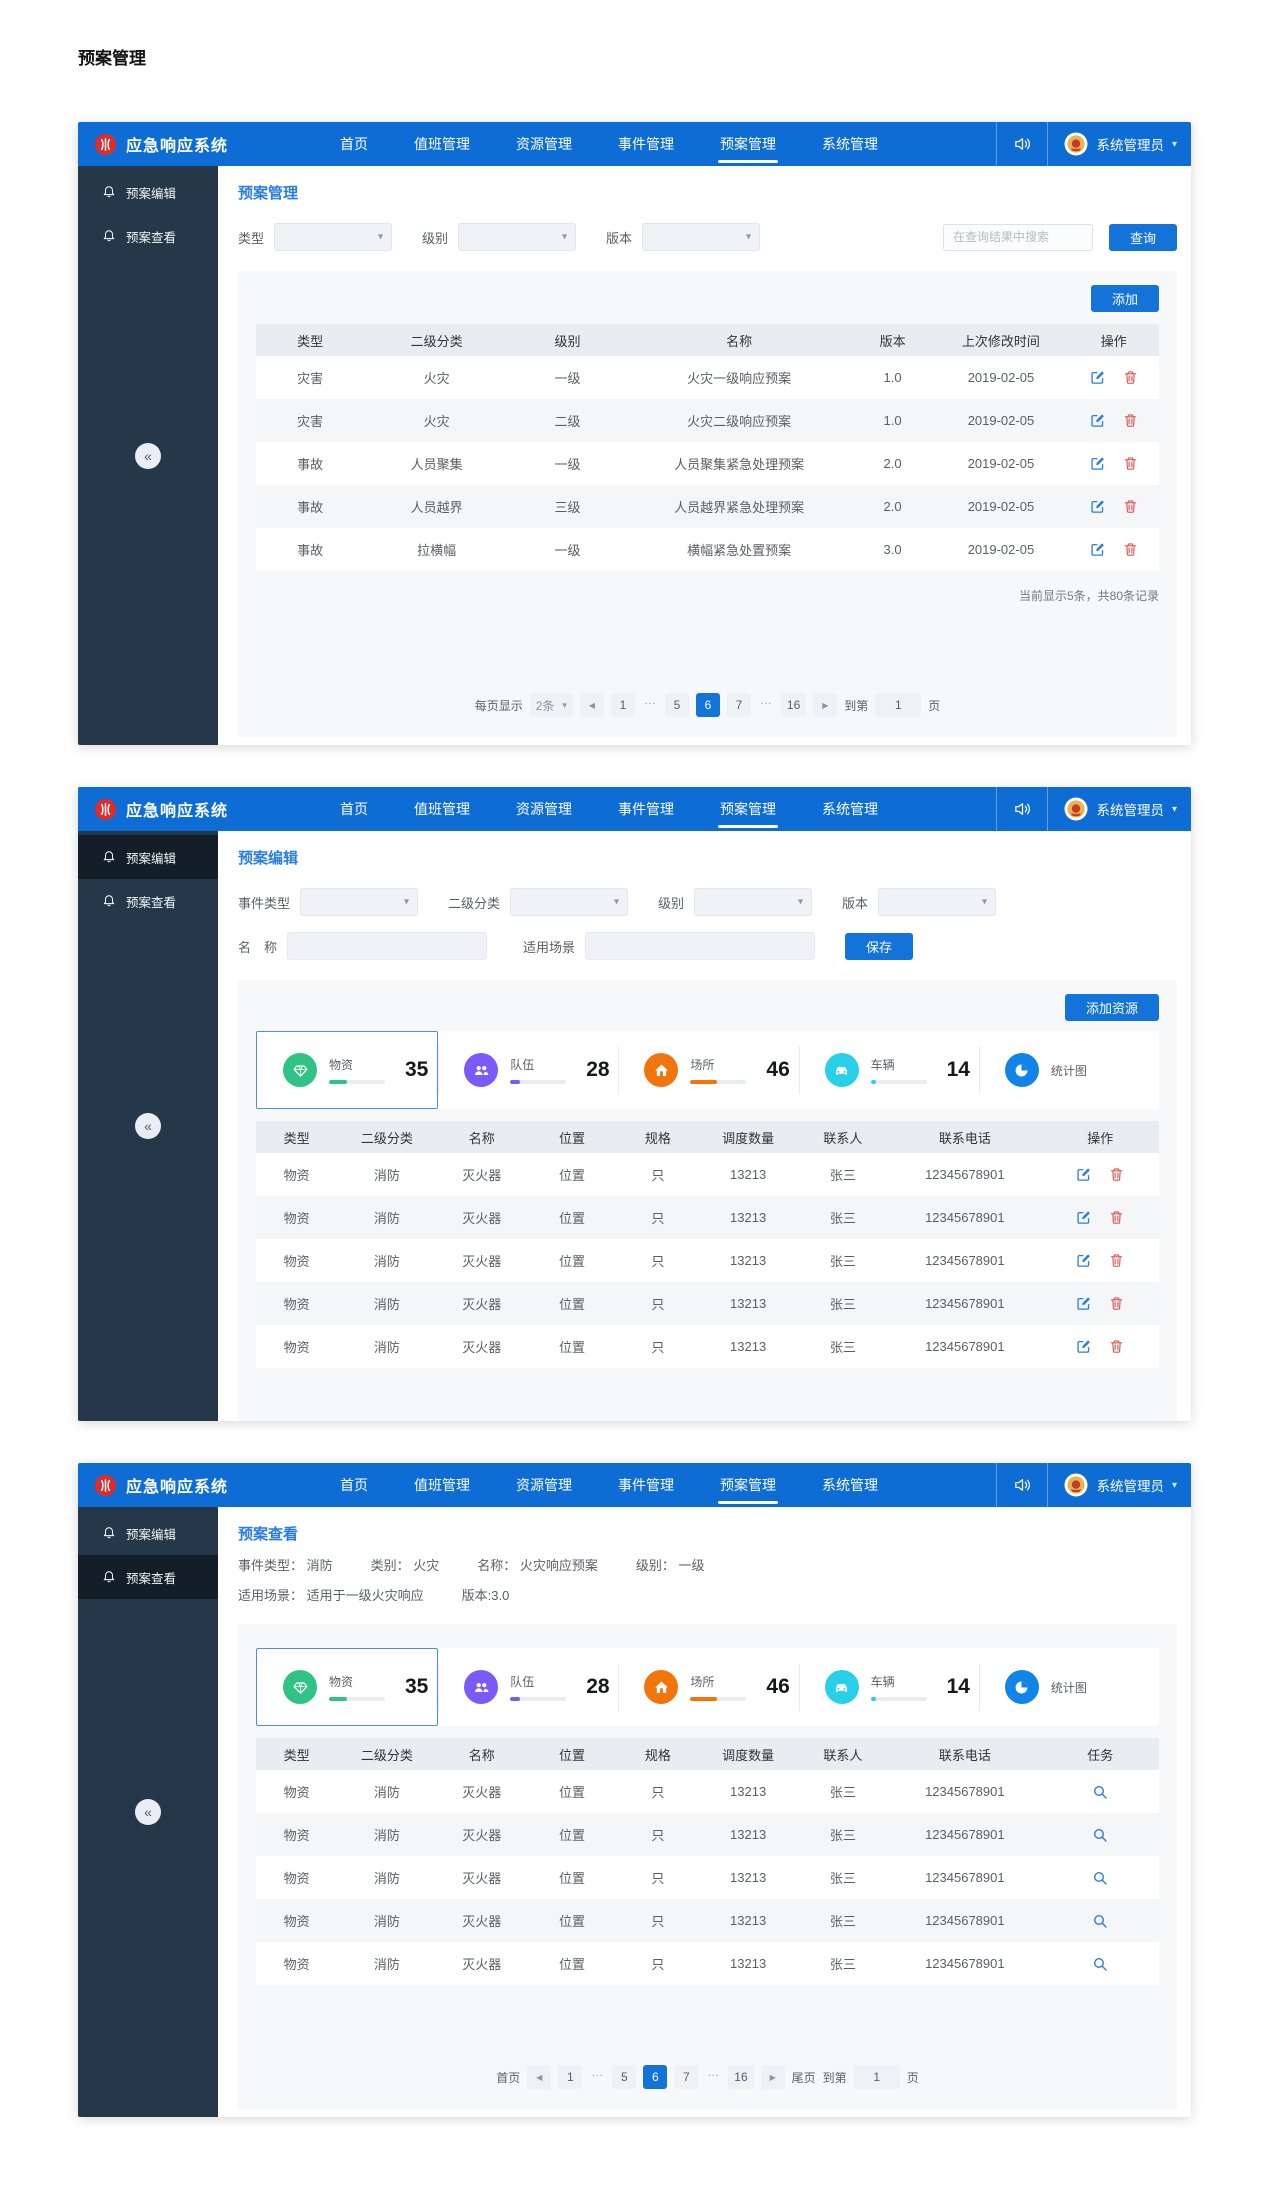 The image size is (1280, 2194). I want to click on first-page-button: 首页, so click(508, 2077).